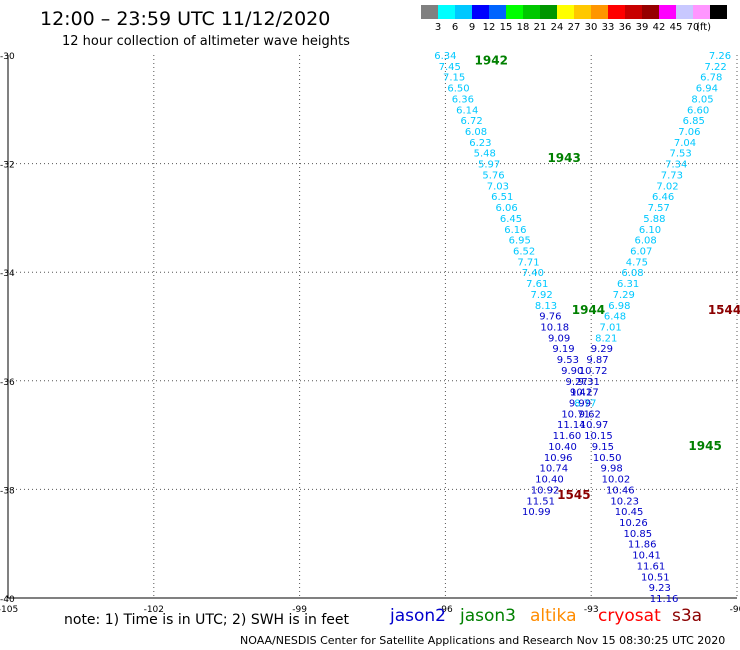 The image size is (740, 650). Describe the element at coordinates (585, 404) in the screenshot. I see `track-value-label: 8.77` at that location.